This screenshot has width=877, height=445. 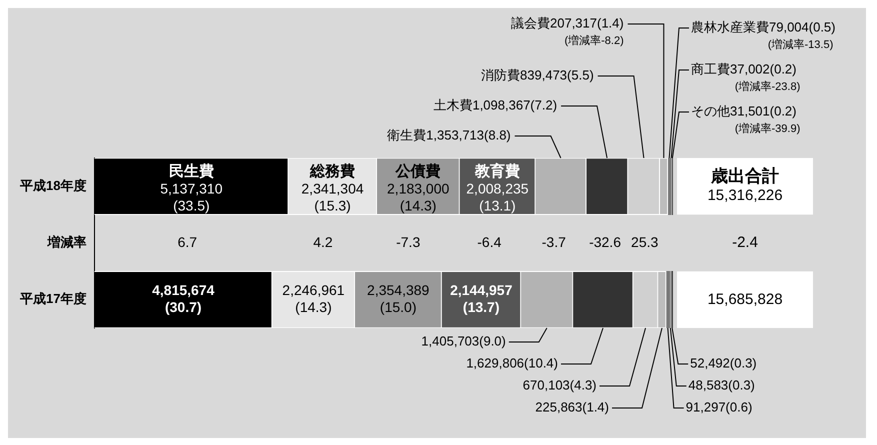 What do you see at coordinates (801, 45) in the screenshot?
I see `text: (増減率-13.5)` at bounding box center [801, 45].